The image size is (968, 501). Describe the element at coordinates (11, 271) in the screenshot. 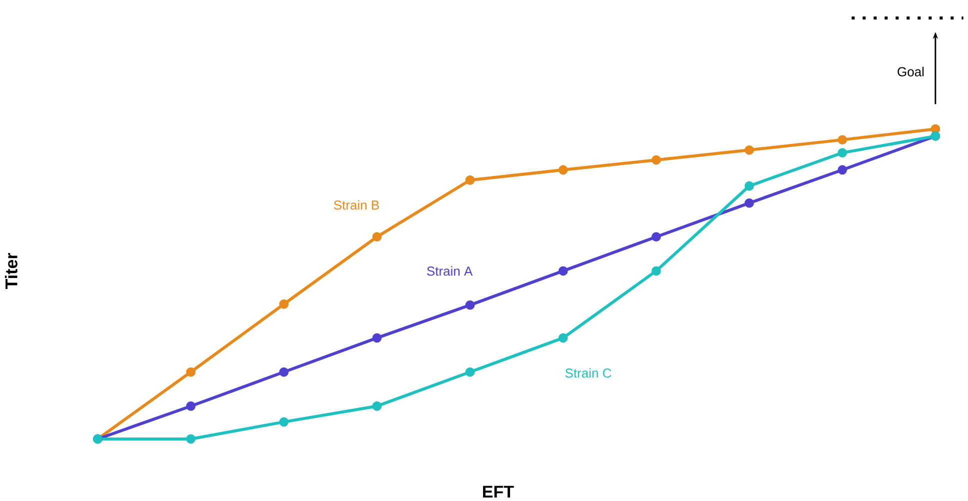

I see `y-axis-title: Titer` at that location.